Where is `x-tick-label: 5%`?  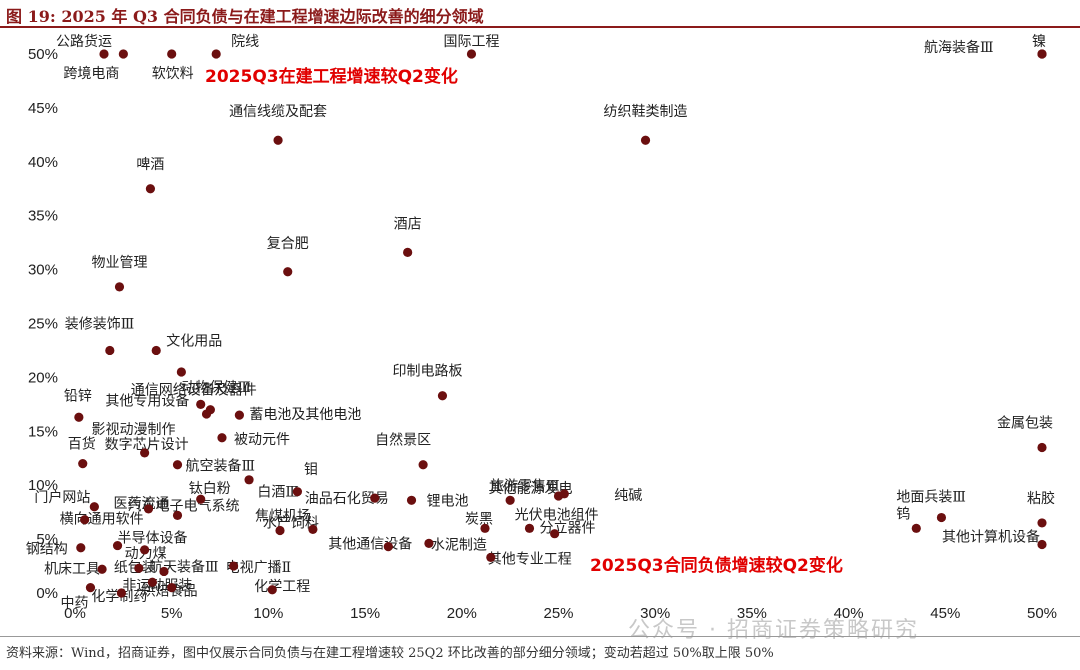
x-tick-label: 5% is located at coordinates (172, 613).